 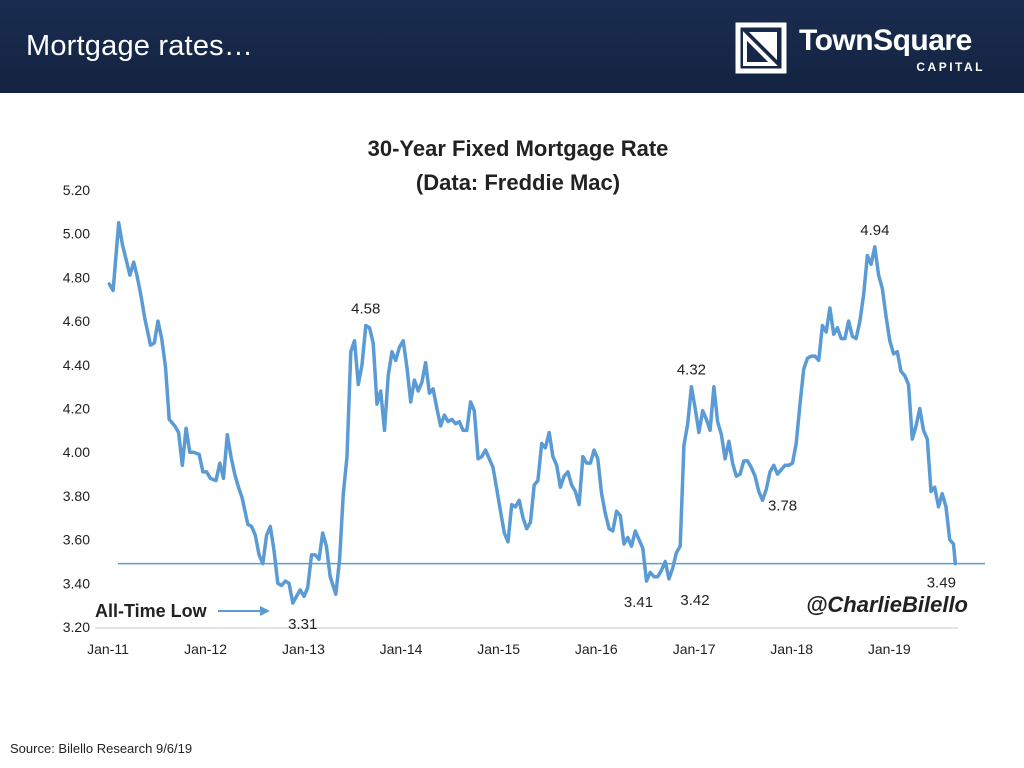 What do you see at coordinates (596, 649) in the screenshot?
I see `x-tick-label: Jan-16` at bounding box center [596, 649].